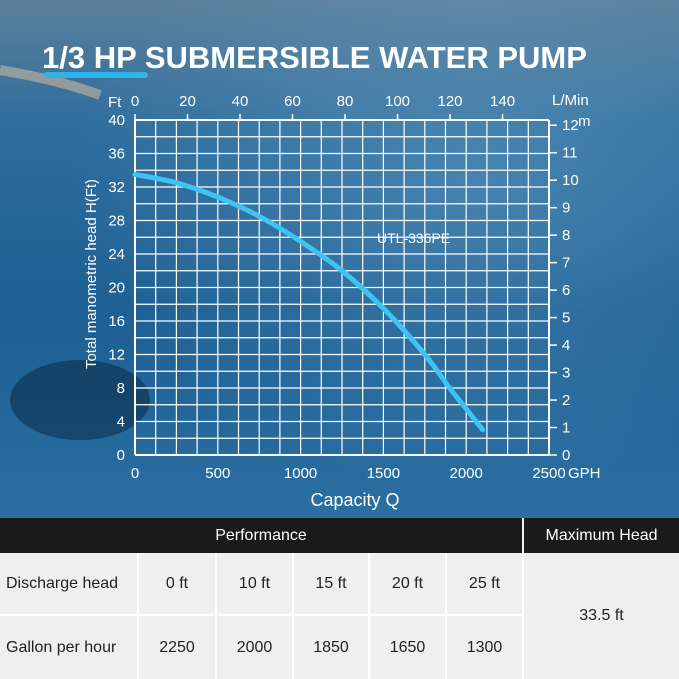 This screenshot has height=679, width=679. Describe the element at coordinates (566, 235) in the screenshot. I see `y-right-tick-label: 8` at that location.